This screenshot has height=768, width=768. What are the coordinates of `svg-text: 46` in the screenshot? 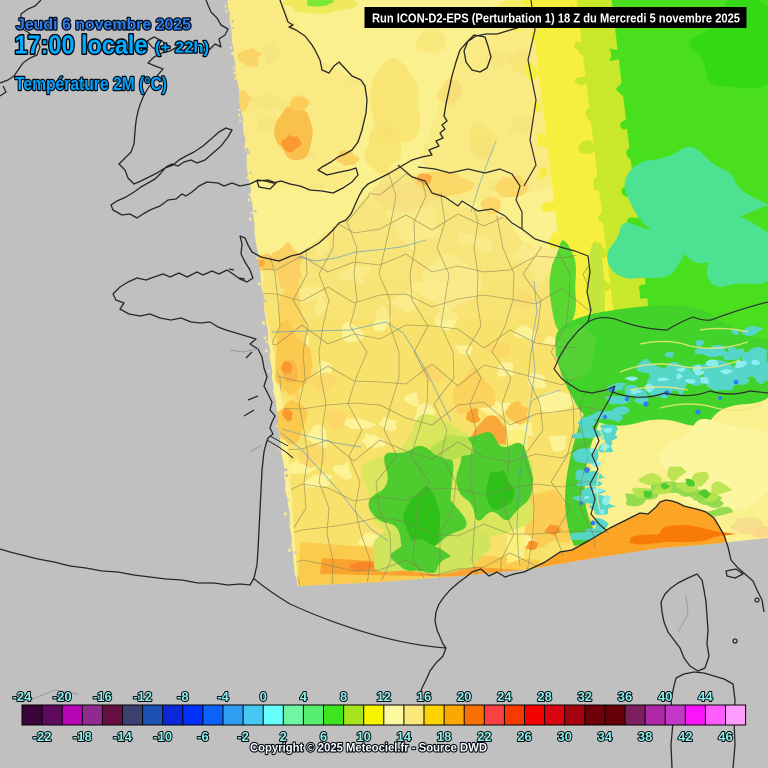 It's located at (725, 736).